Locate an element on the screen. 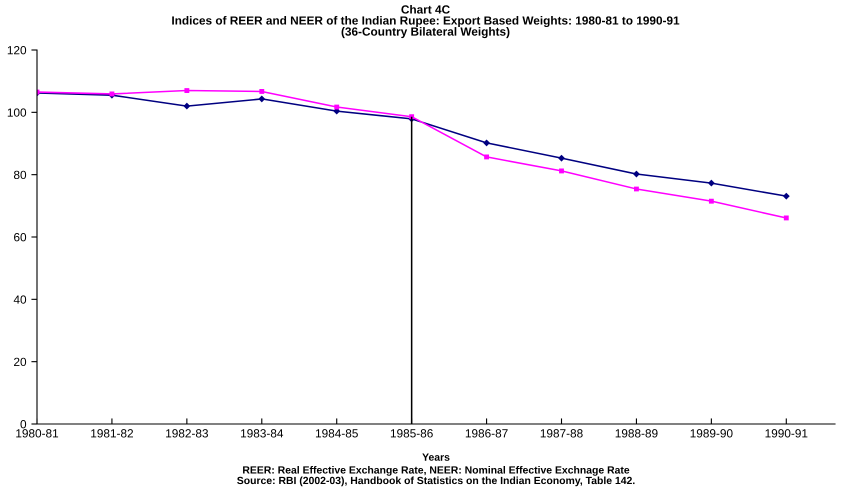  y-tick-label: 120 is located at coordinates (17, 50).